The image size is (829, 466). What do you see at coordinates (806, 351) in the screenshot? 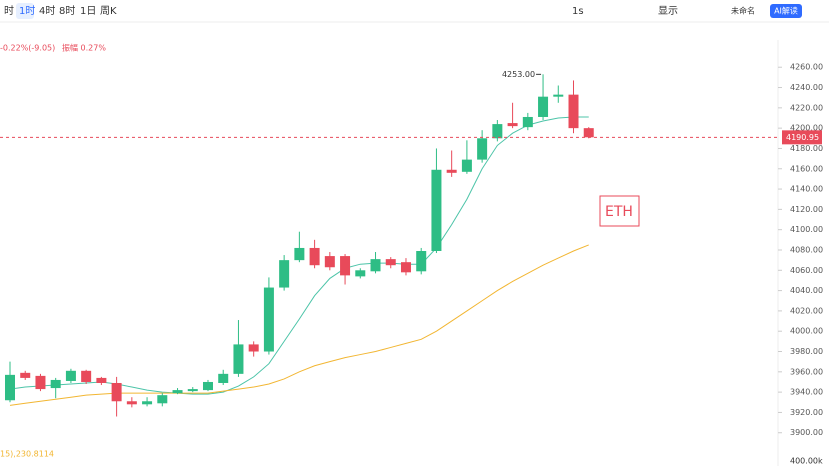
I see `y-tick-label: 3980.00` at bounding box center [806, 351].